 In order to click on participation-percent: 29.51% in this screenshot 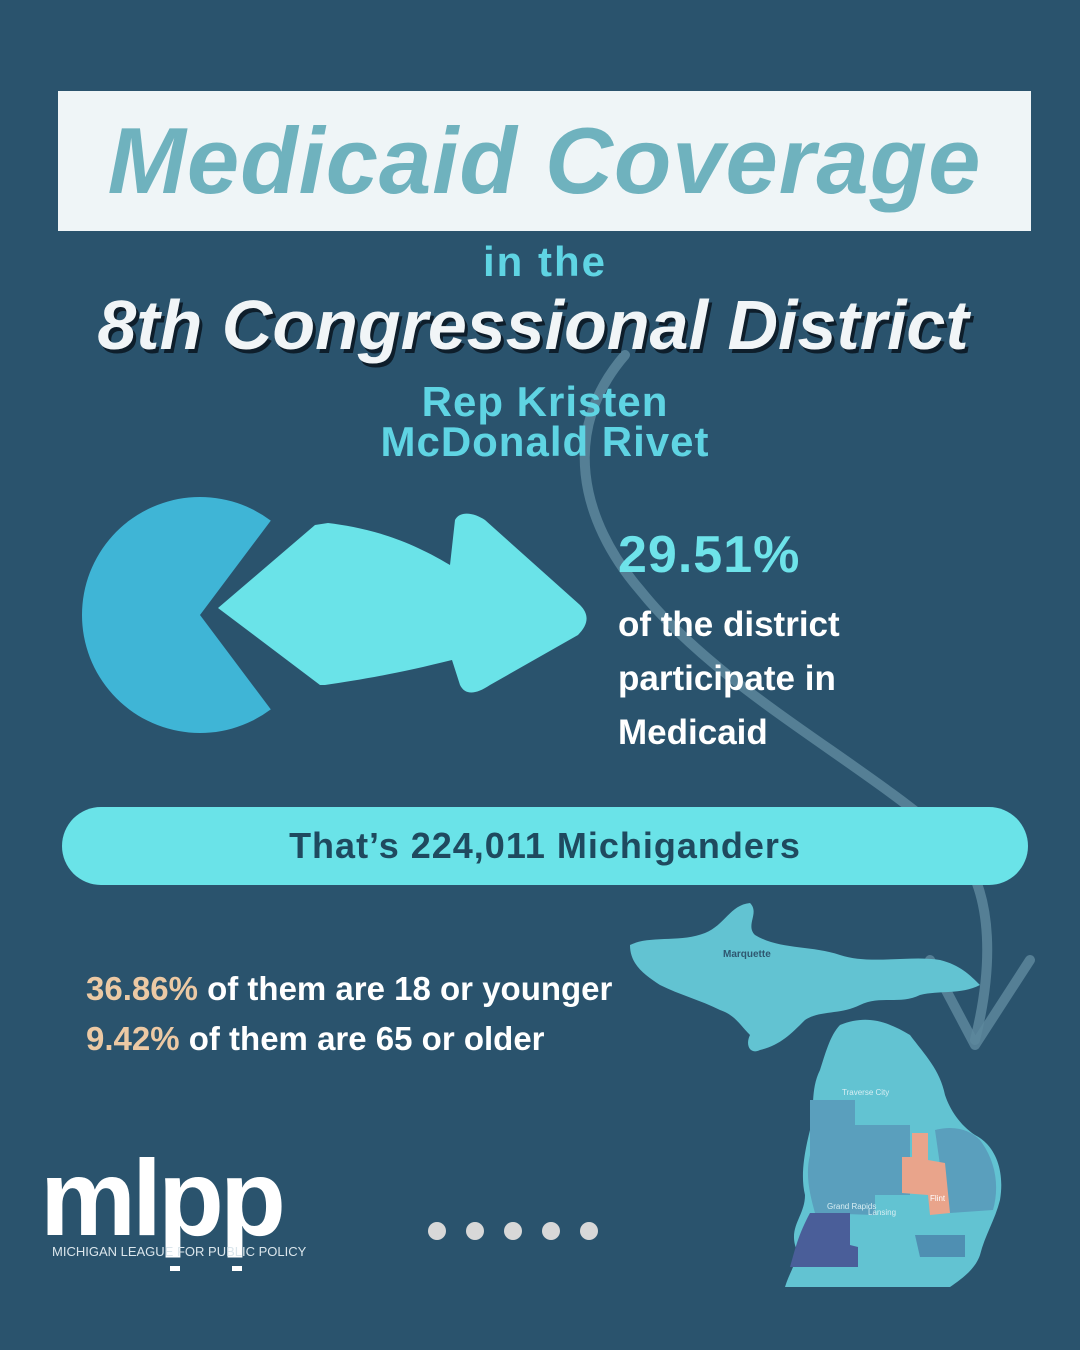, I will do `click(709, 555)`.